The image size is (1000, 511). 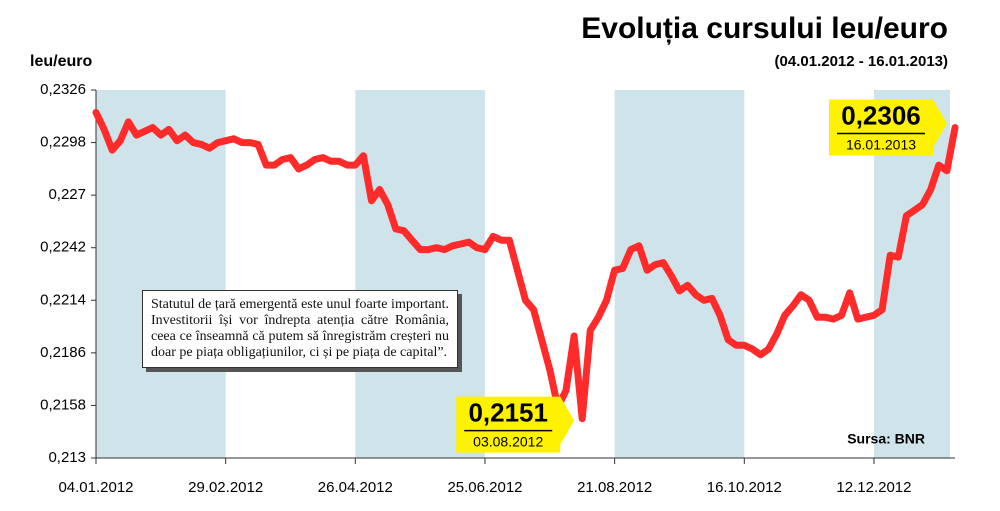 What do you see at coordinates (63, 404) in the screenshot?
I see `y-tick-label: 0,2158` at bounding box center [63, 404].